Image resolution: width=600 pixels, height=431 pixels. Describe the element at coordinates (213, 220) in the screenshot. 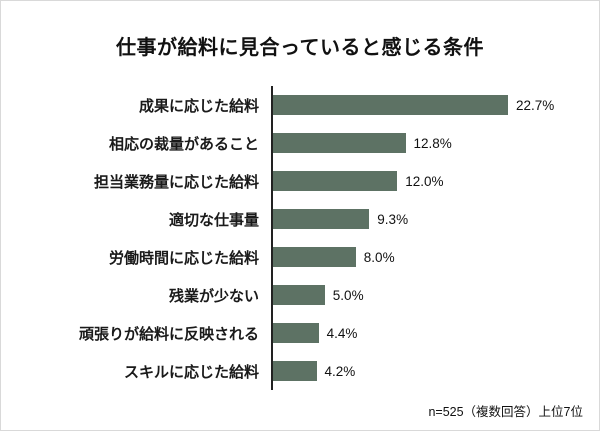

I see `category-label: 適切な仕事量` at that location.